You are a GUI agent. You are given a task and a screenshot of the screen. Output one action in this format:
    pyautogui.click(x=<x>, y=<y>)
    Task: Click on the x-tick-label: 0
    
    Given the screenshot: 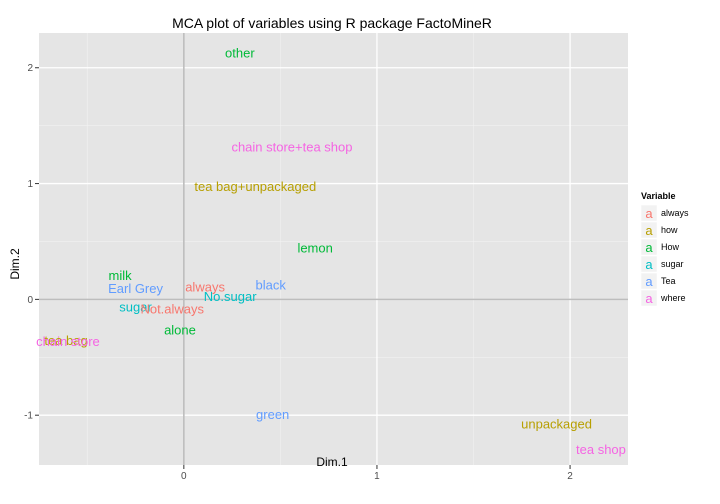 What is the action you would take?
    pyautogui.click(x=184, y=476)
    